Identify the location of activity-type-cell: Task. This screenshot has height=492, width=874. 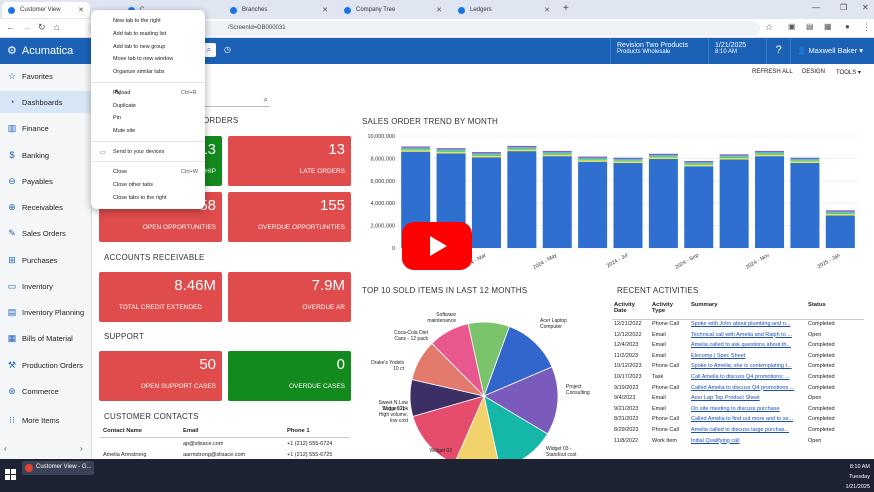
(658, 377).